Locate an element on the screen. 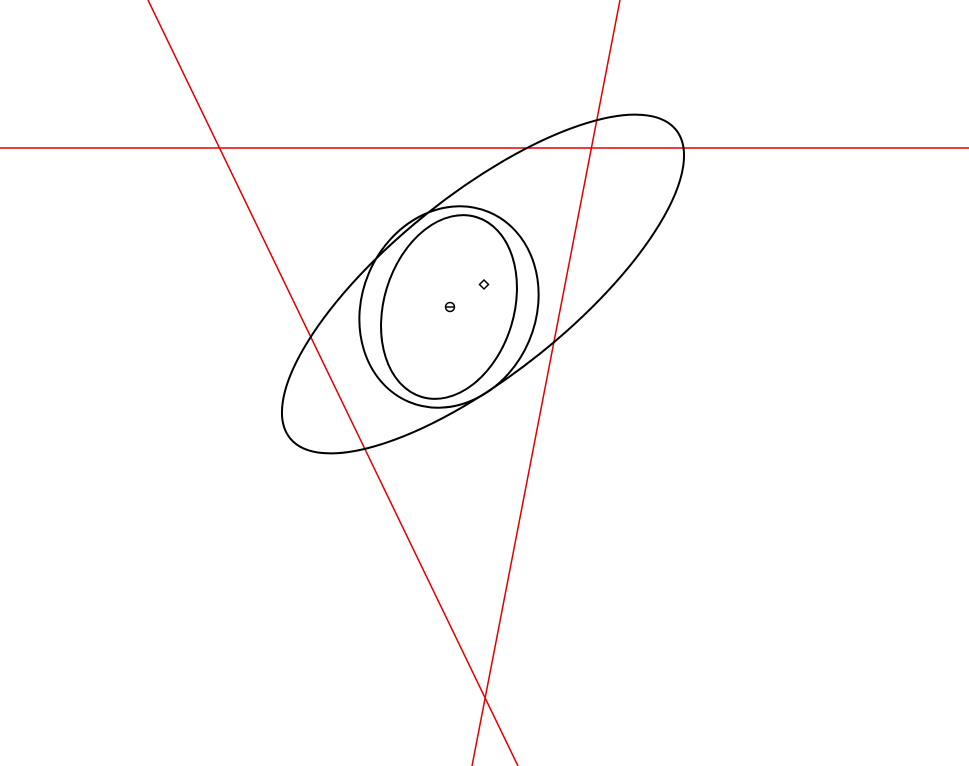 This screenshot has width=969, height=766. inner-ellipse is located at coordinates (449, 307).